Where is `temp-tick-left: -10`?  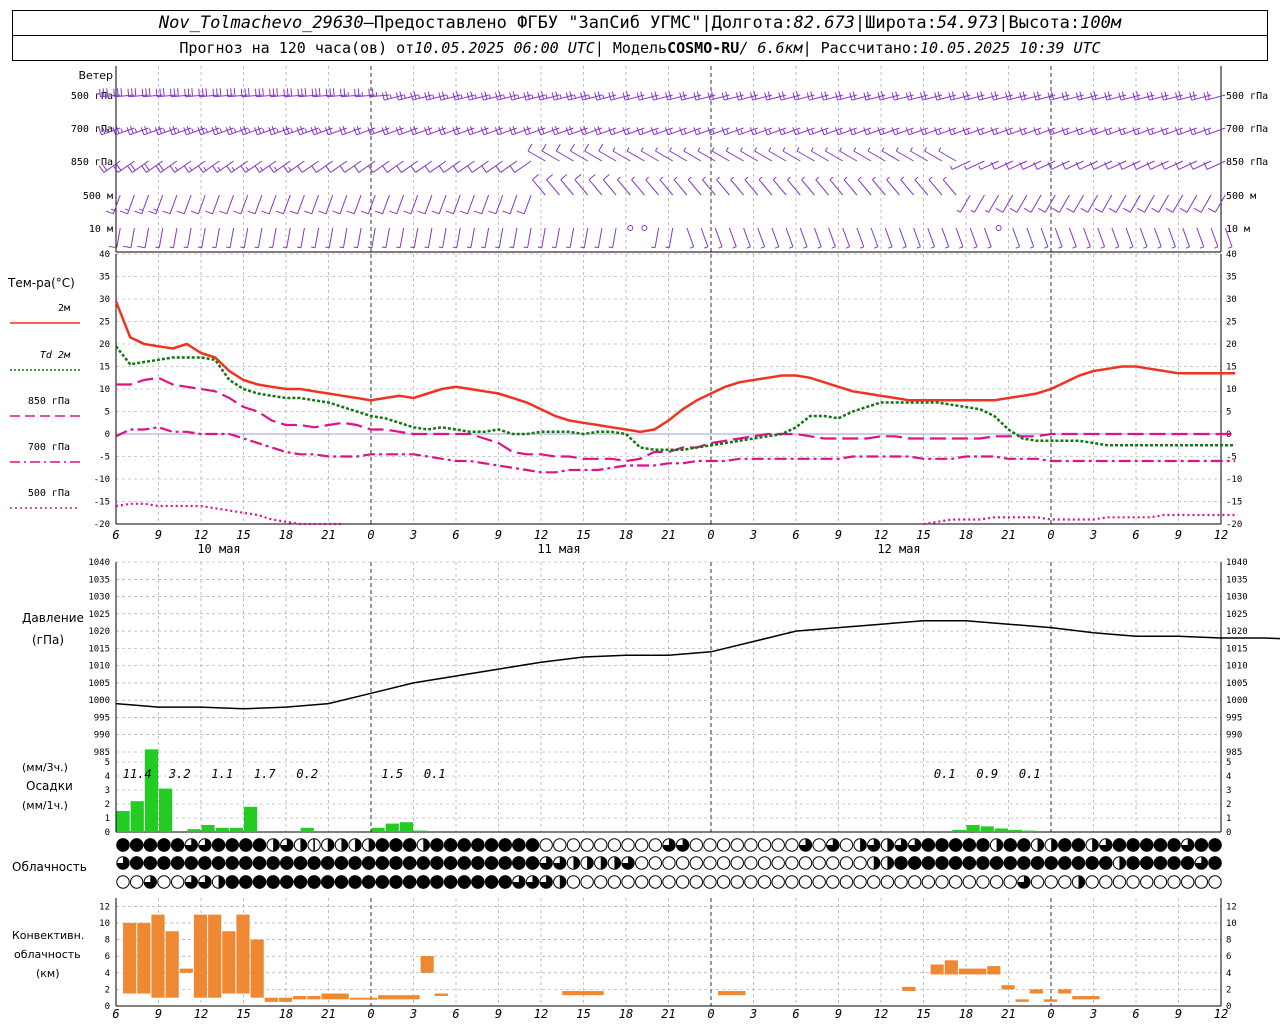
temp-tick-left: -10 is located at coordinates (102, 480).